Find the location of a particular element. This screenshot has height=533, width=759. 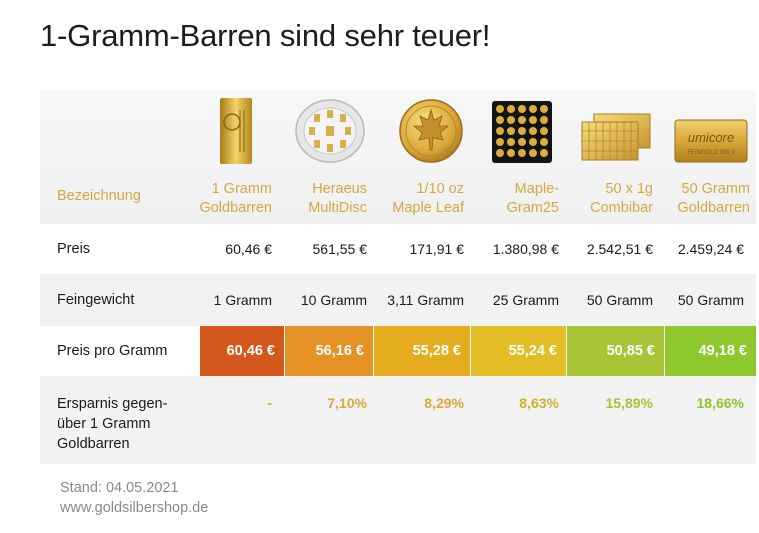

cell-ppg-6: 49,18 € is located at coordinates (710, 351).